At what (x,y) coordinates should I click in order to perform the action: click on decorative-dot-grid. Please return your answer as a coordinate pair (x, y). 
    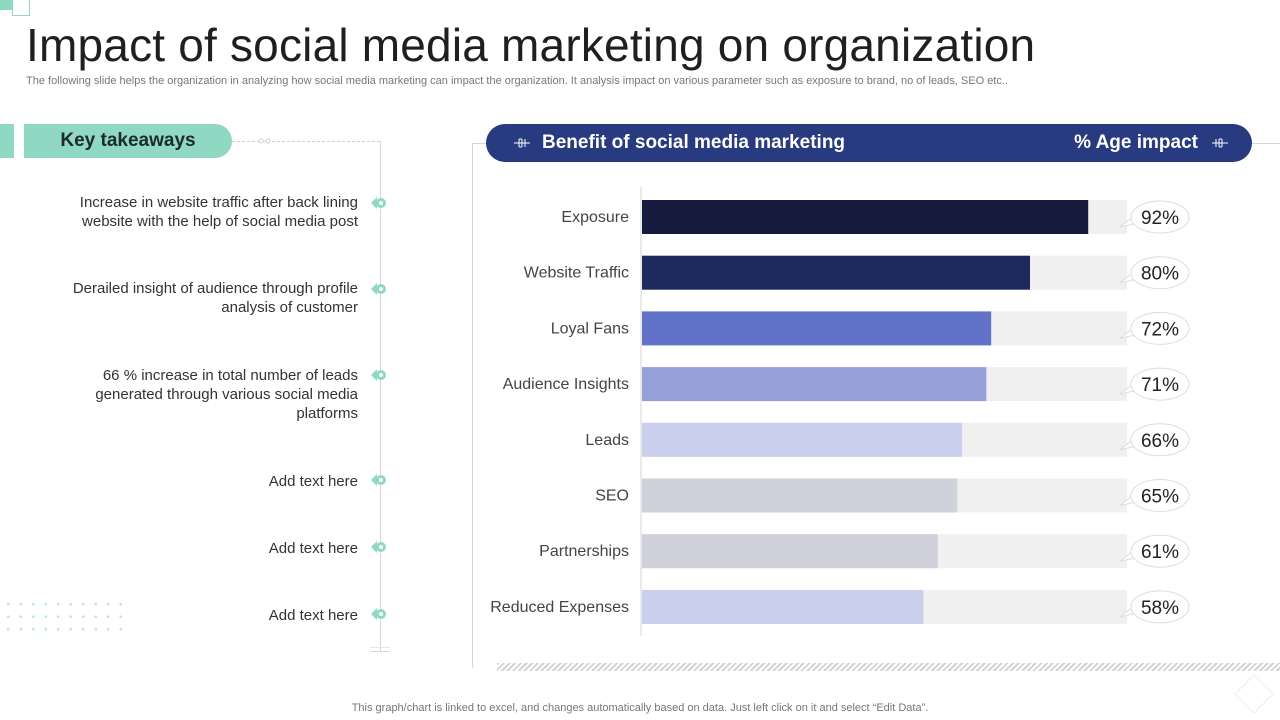
    Looking at the image, I should click on (67, 618).